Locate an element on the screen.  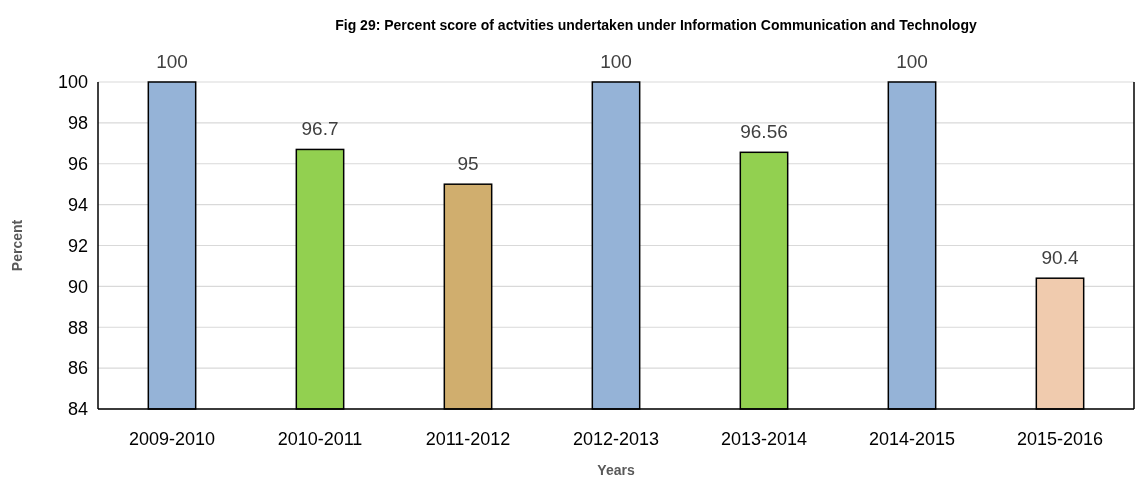
y-tick-label: 94 is located at coordinates (77, 204).